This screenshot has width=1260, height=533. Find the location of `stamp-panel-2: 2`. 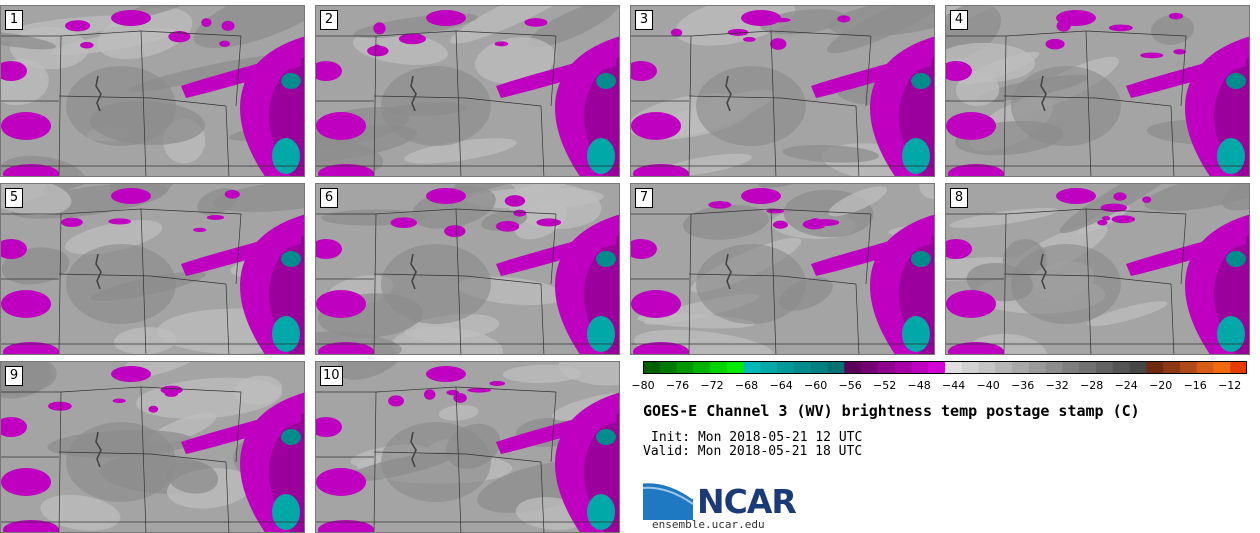

stamp-panel-2: 2 is located at coordinates (467, 91).